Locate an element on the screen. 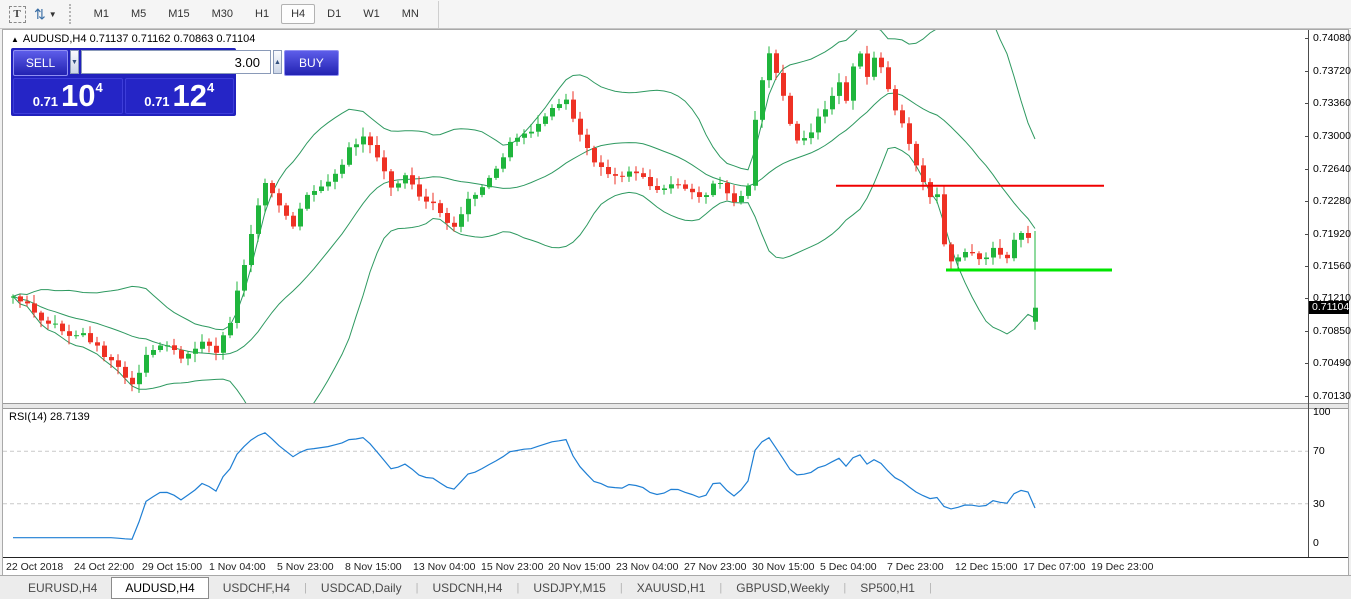 The image size is (1351, 599). rsi-axis-label: 0 is located at coordinates (1316, 543).